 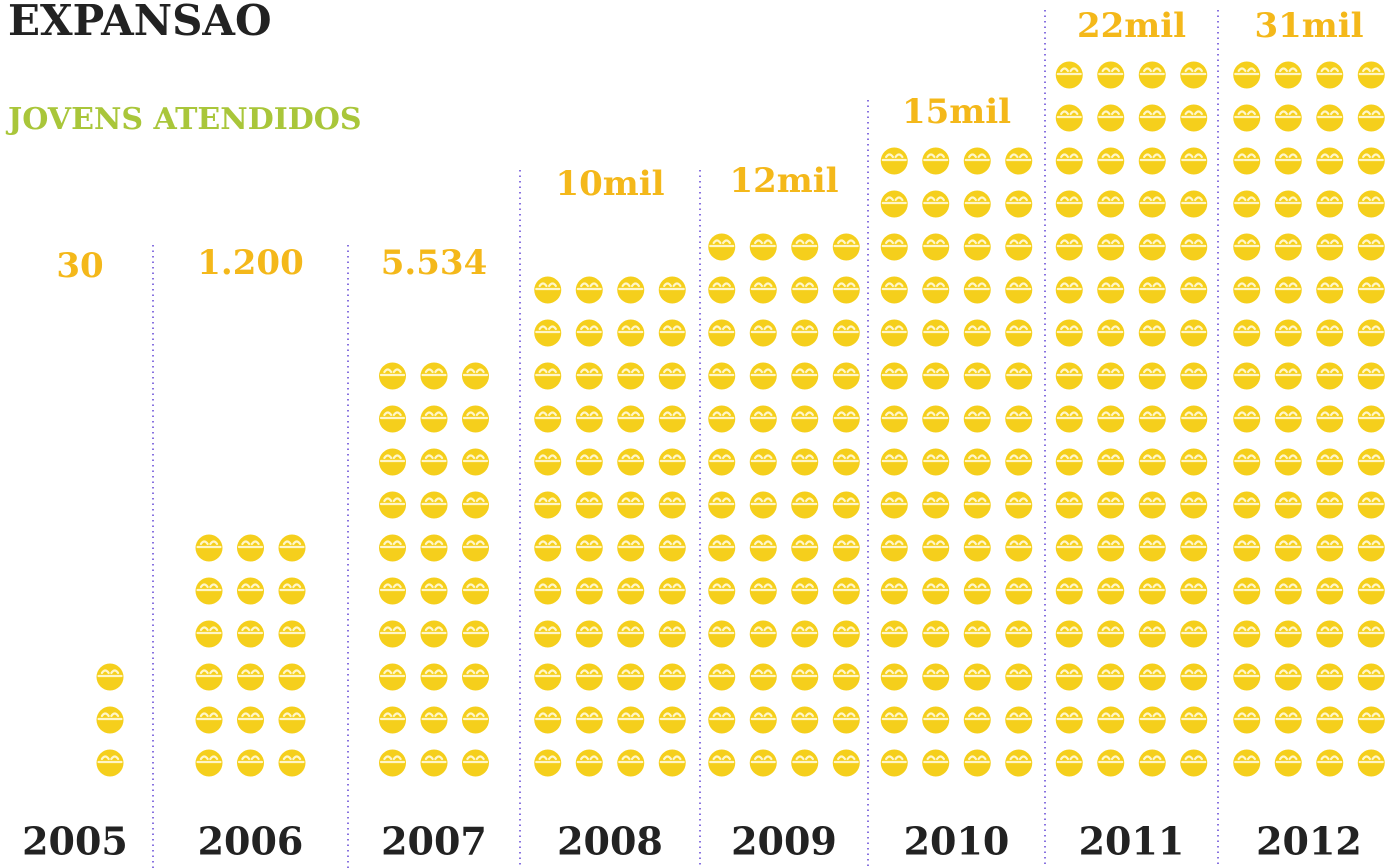 What do you see at coordinates (1132, 841) in the screenshot?
I see `x-tick-label: 2011` at bounding box center [1132, 841].